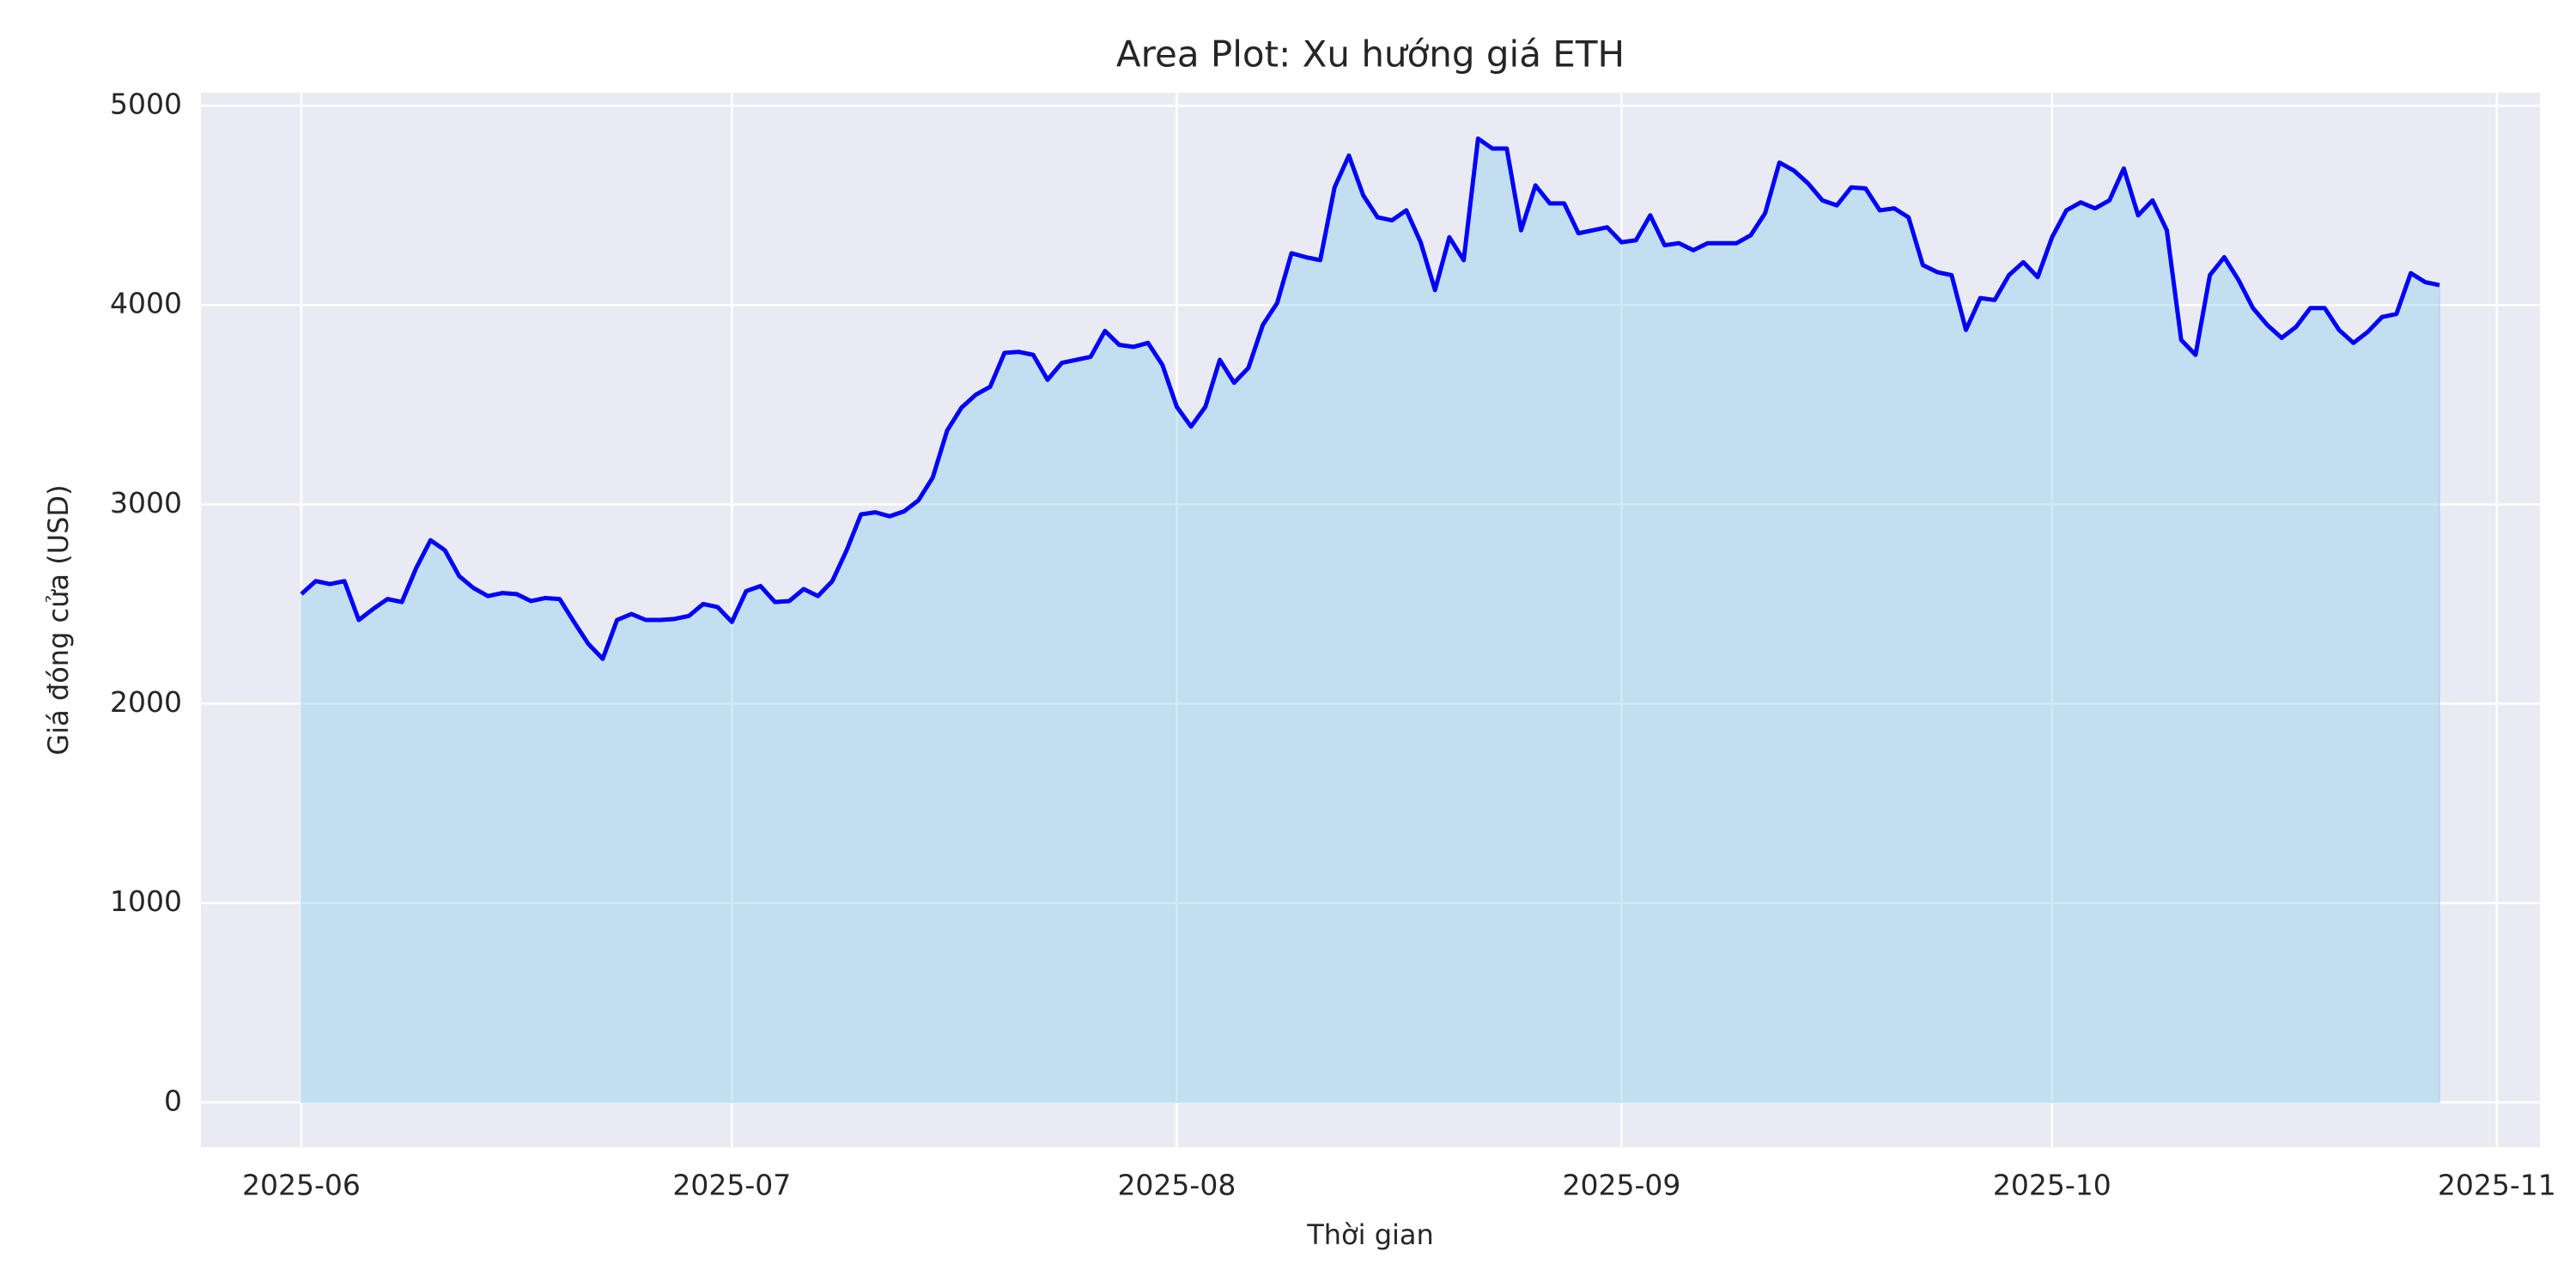  What do you see at coordinates (1371, 55) in the screenshot?
I see `chart-title: Area Plot: Xu hướng giá ETH` at bounding box center [1371, 55].